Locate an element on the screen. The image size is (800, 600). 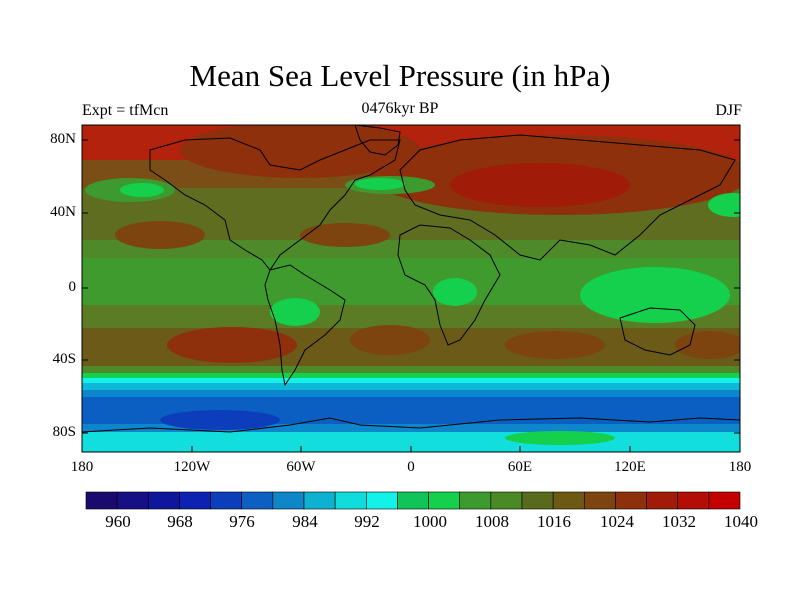
y-tick-label: 80N is located at coordinates (63, 139).